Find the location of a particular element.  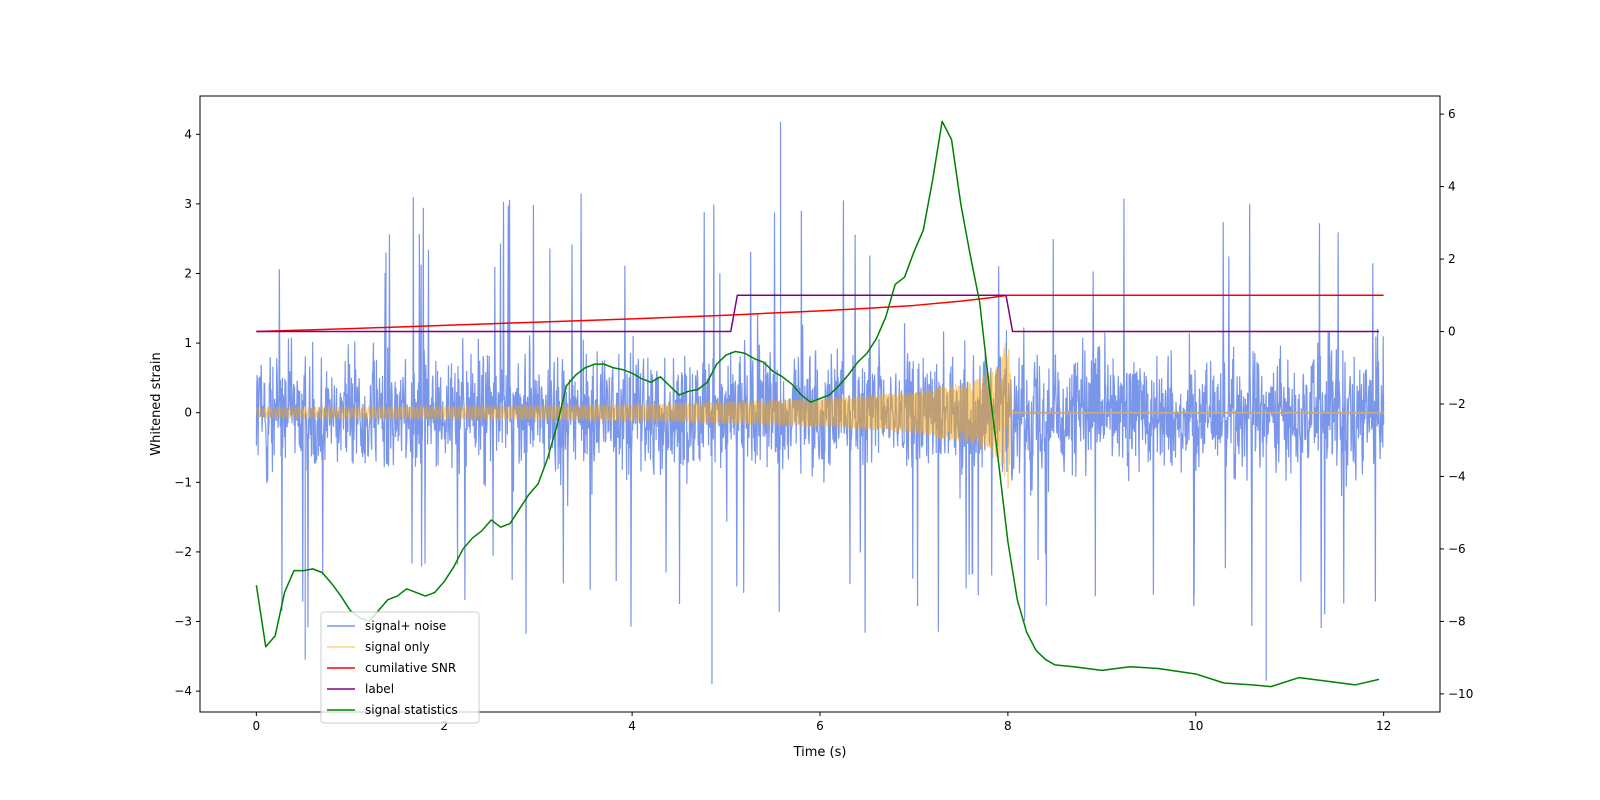

y-axis-label: Whitened strain is located at coordinates (156, 403).